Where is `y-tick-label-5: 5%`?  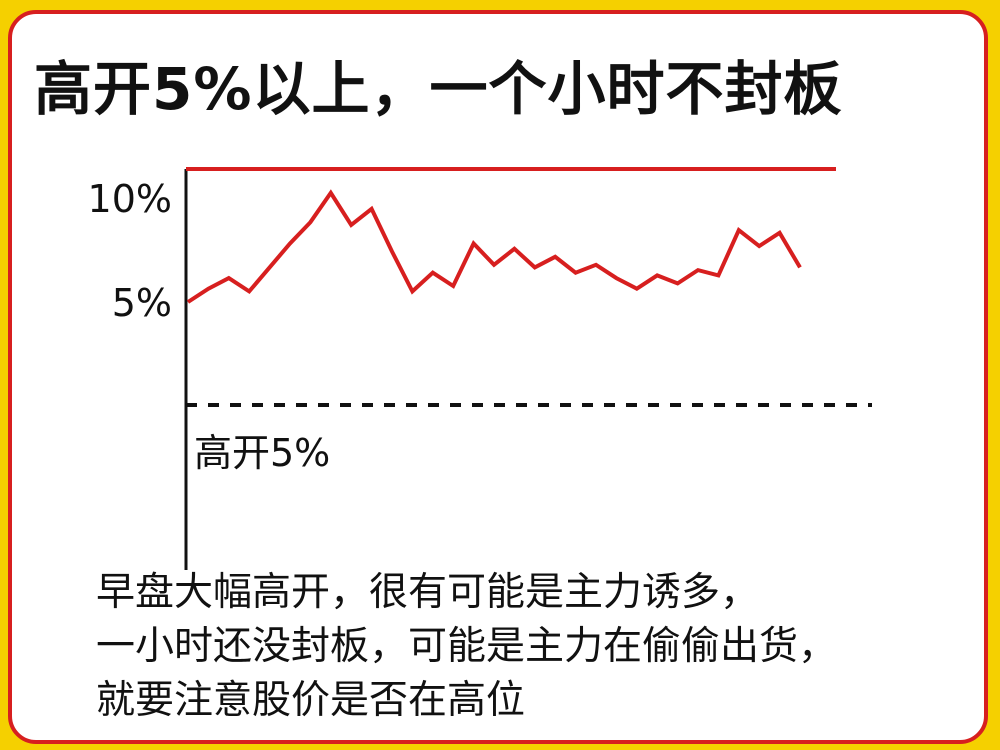
y-tick-label-5: 5% is located at coordinates (142, 303).